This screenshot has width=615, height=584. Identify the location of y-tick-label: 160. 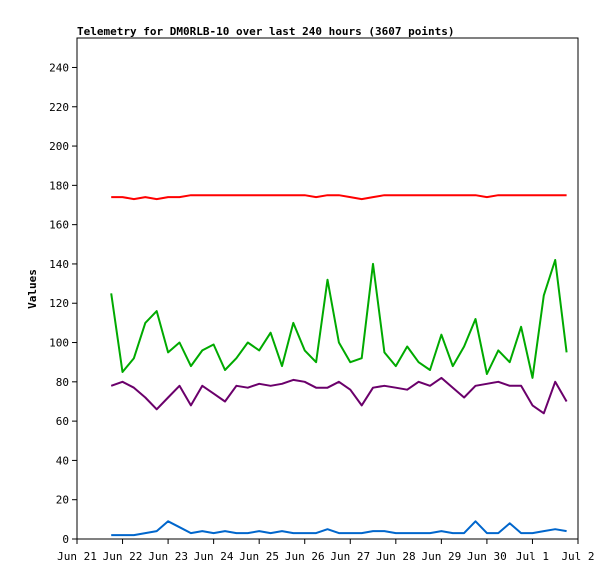
(59, 225).